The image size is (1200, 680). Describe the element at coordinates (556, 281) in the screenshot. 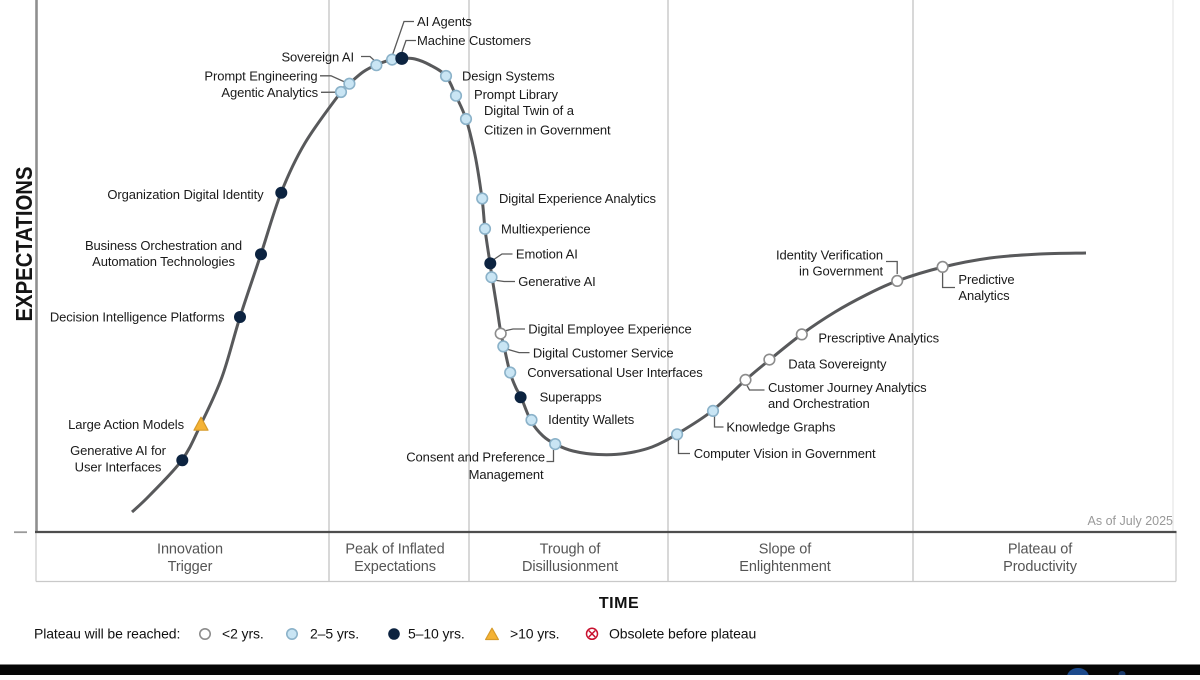

I see `svg-text: Generative AI` at that location.